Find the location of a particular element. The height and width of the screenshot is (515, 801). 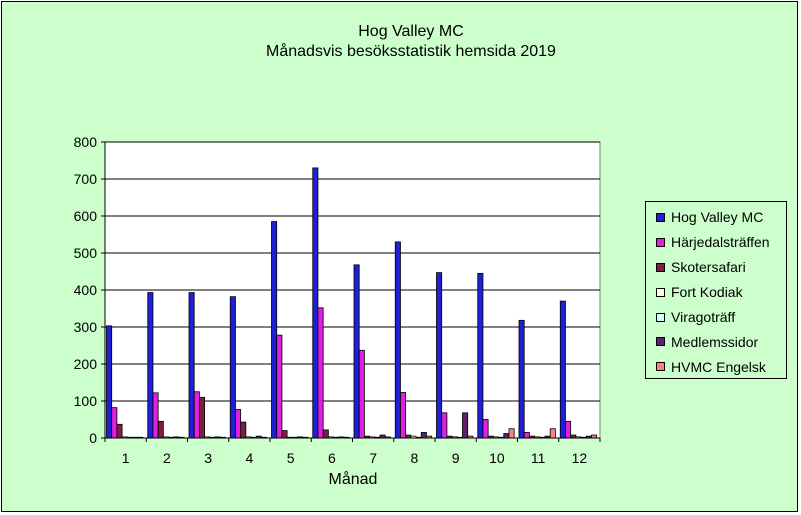

y-tick-label: 500 is located at coordinates (86, 253).